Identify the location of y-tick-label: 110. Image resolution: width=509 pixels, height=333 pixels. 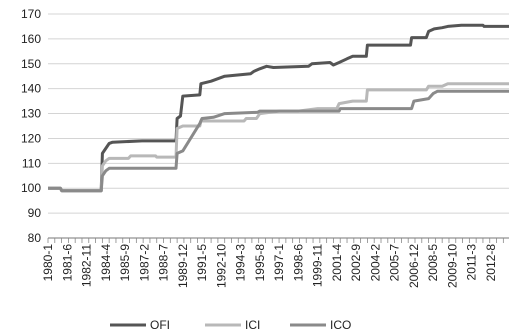
(31, 163).